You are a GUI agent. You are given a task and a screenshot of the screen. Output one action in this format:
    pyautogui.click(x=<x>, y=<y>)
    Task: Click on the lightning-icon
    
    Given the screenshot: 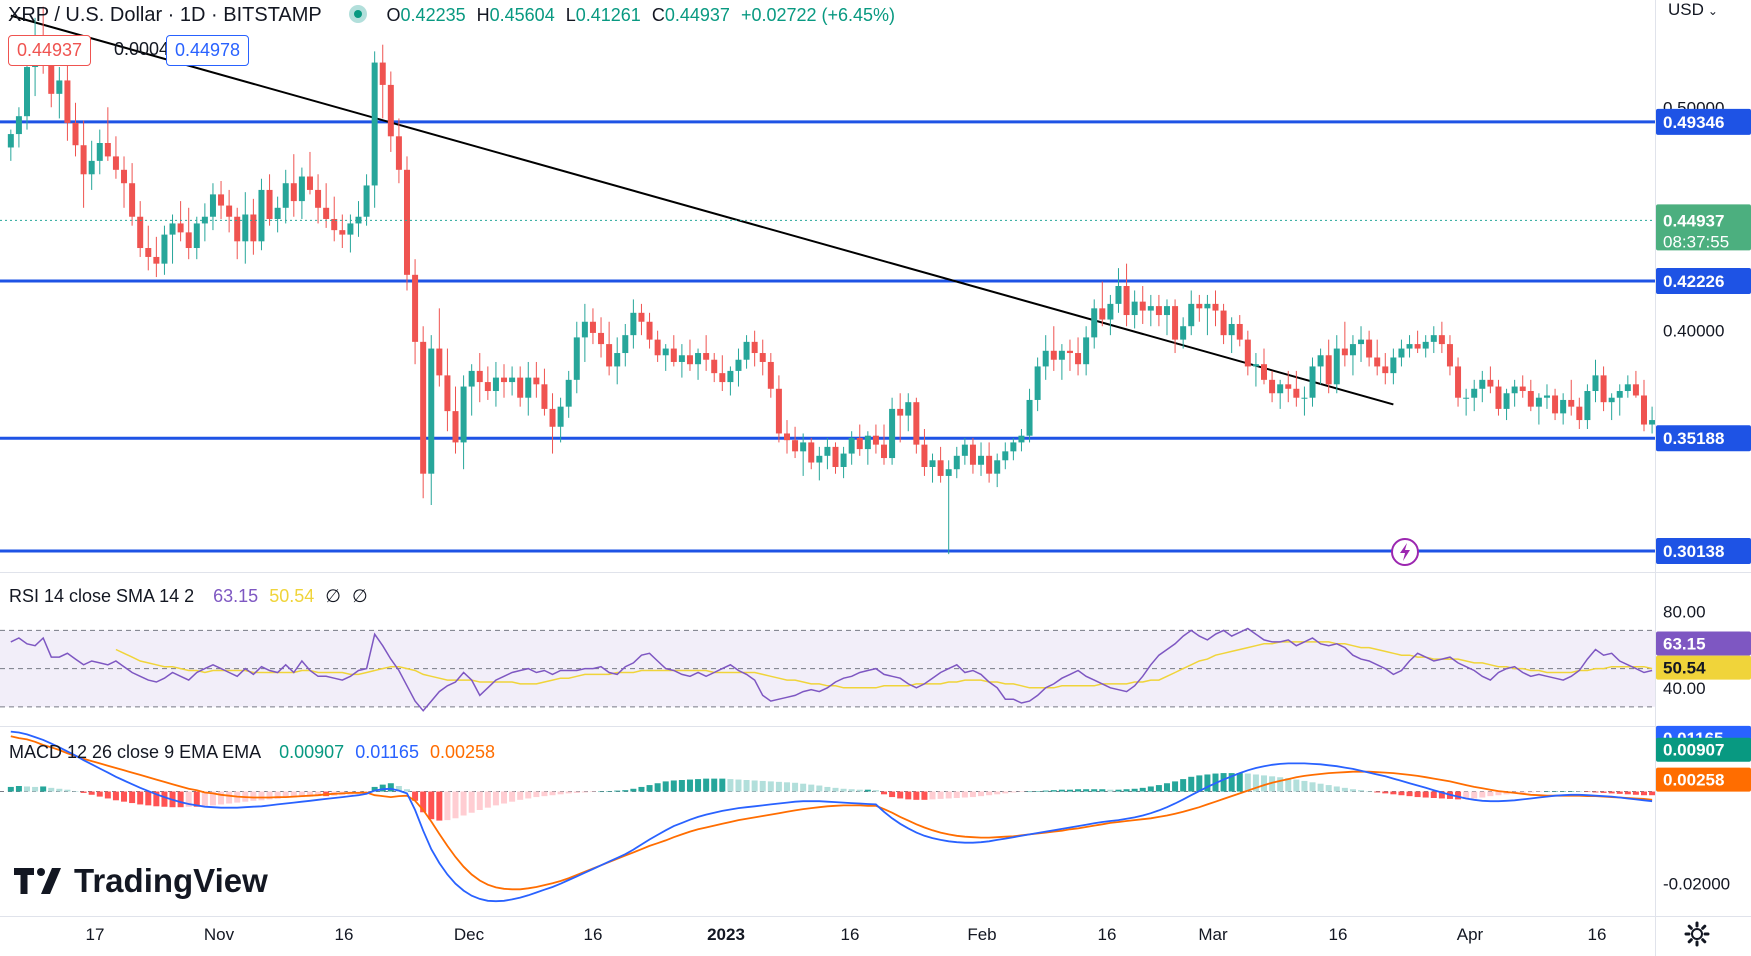 What is the action you would take?
    pyautogui.click(x=1405, y=552)
    